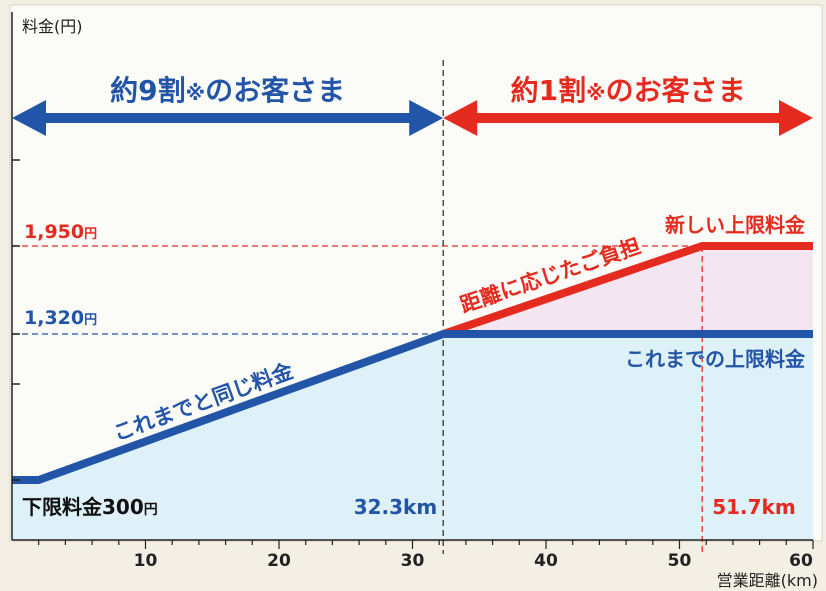 The image size is (826, 591). I want to click on series-line-new-cap, so click(627, 290).